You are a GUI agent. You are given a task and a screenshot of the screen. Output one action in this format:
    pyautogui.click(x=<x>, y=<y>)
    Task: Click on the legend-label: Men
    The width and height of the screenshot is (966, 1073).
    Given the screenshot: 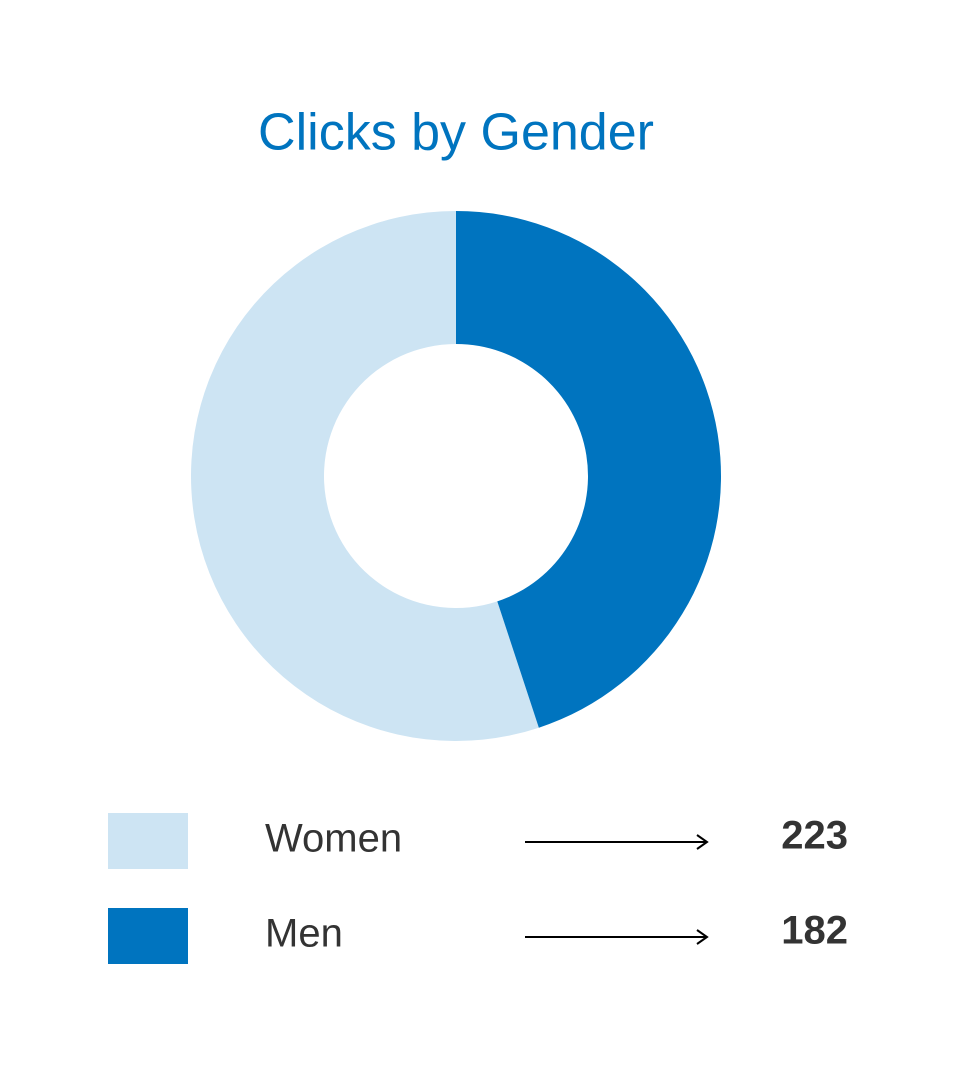 What is the action you would take?
    pyautogui.click(x=304, y=934)
    